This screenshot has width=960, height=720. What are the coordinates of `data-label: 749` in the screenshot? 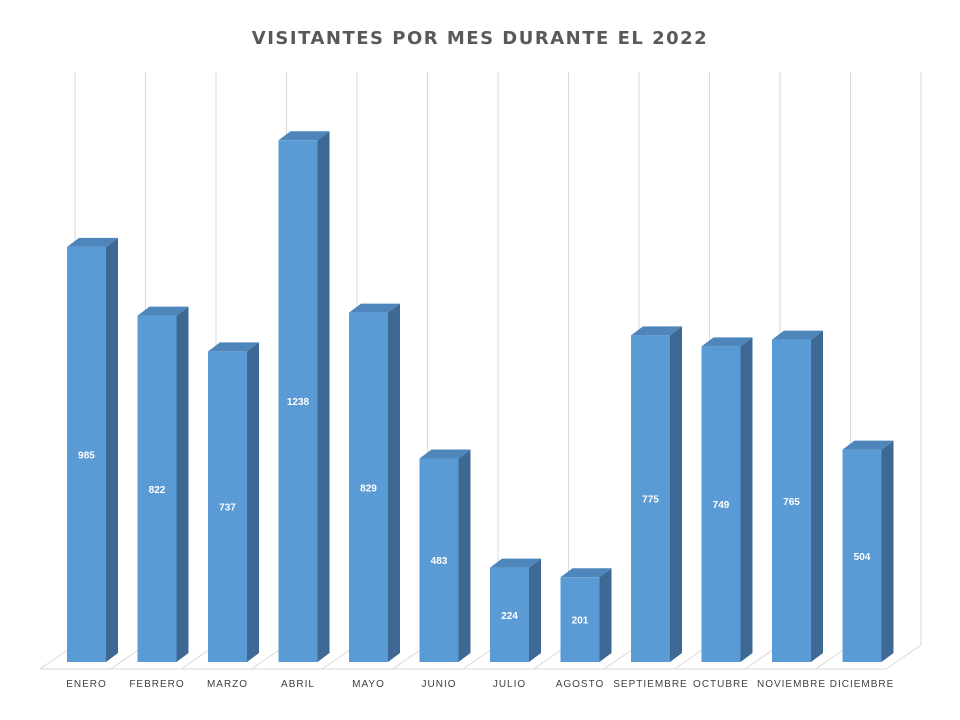 It's located at (721, 505).